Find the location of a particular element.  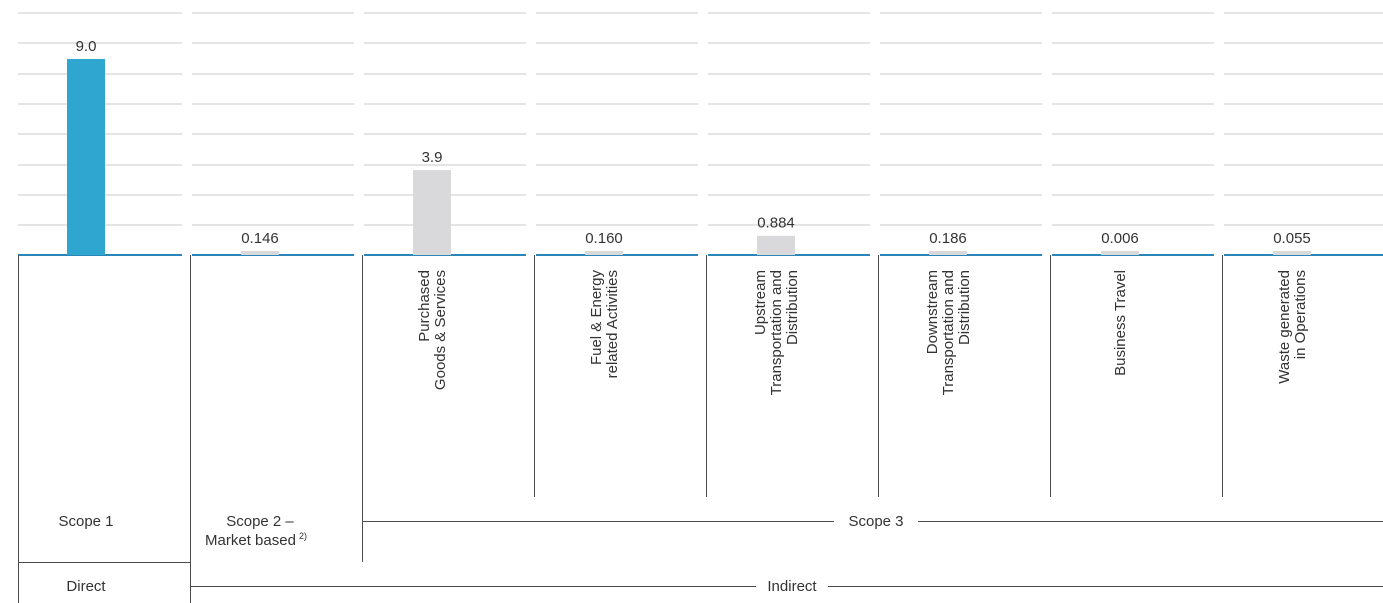

value-label: 3.9 is located at coordinates (432, 157).